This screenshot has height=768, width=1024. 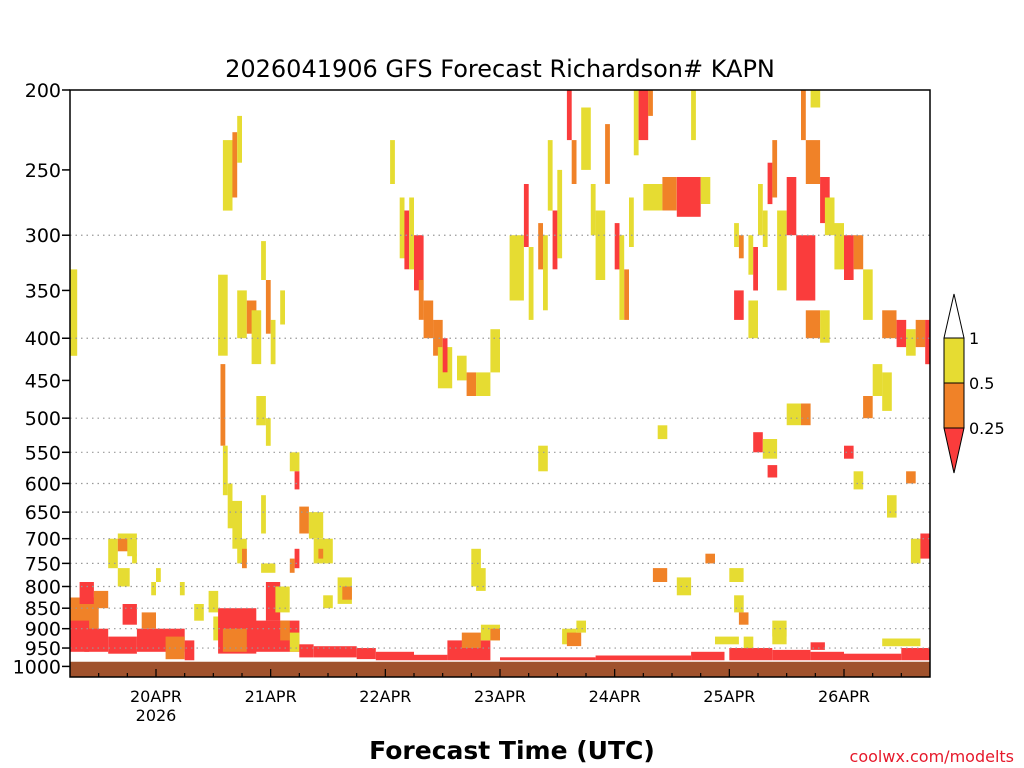 What do you see at coordinates (43, 540) in the screenshot?
I see `y-tick-label-700: 700` at bounding box center [43, 540].